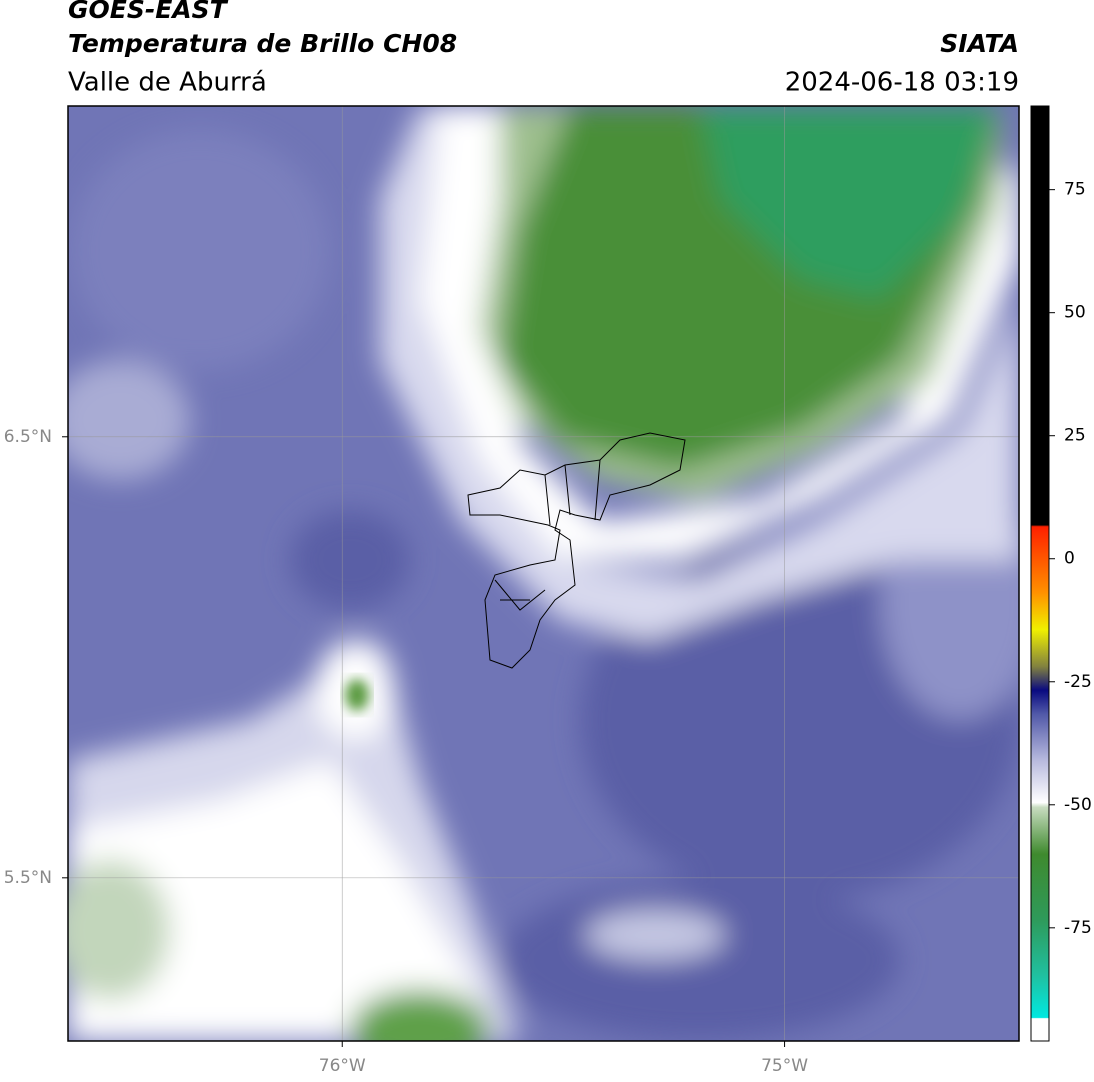 The width and height of the screenshot is (1094, 1082). I want to click on colorbar-label: 25, so click(1075, 436).